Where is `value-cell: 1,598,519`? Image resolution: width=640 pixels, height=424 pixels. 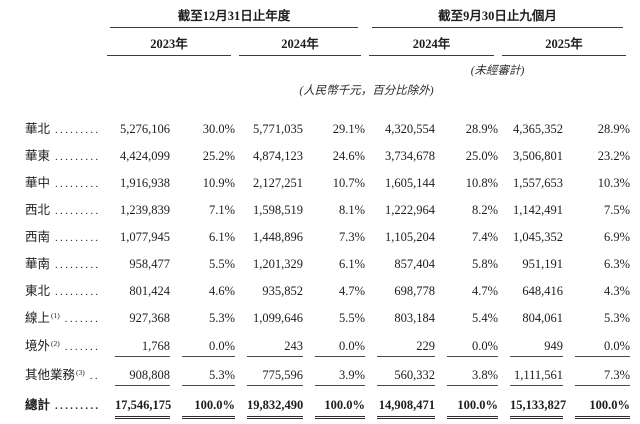 value-cell: 1,598,519 is located at coordinates (278, 210).